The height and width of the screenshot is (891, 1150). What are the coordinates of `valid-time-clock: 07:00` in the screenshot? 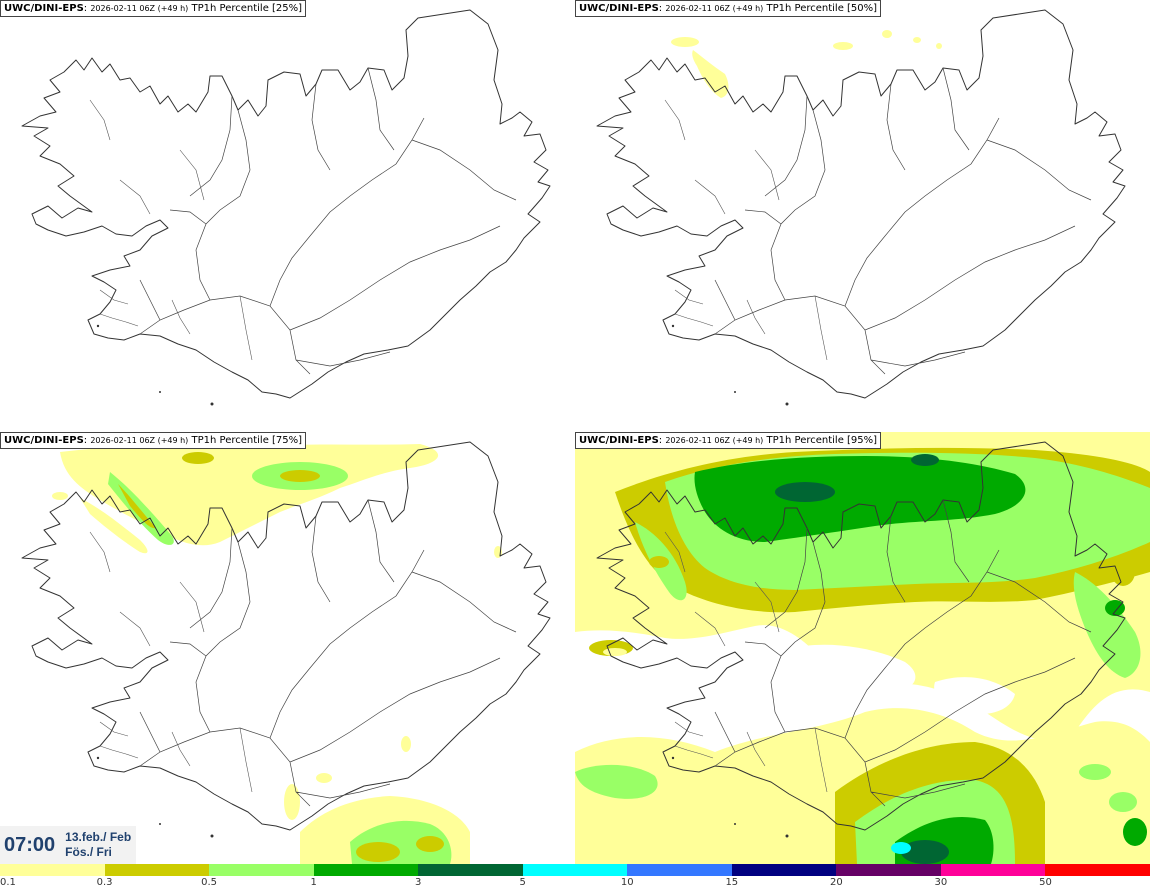 It's located at (30, 844).